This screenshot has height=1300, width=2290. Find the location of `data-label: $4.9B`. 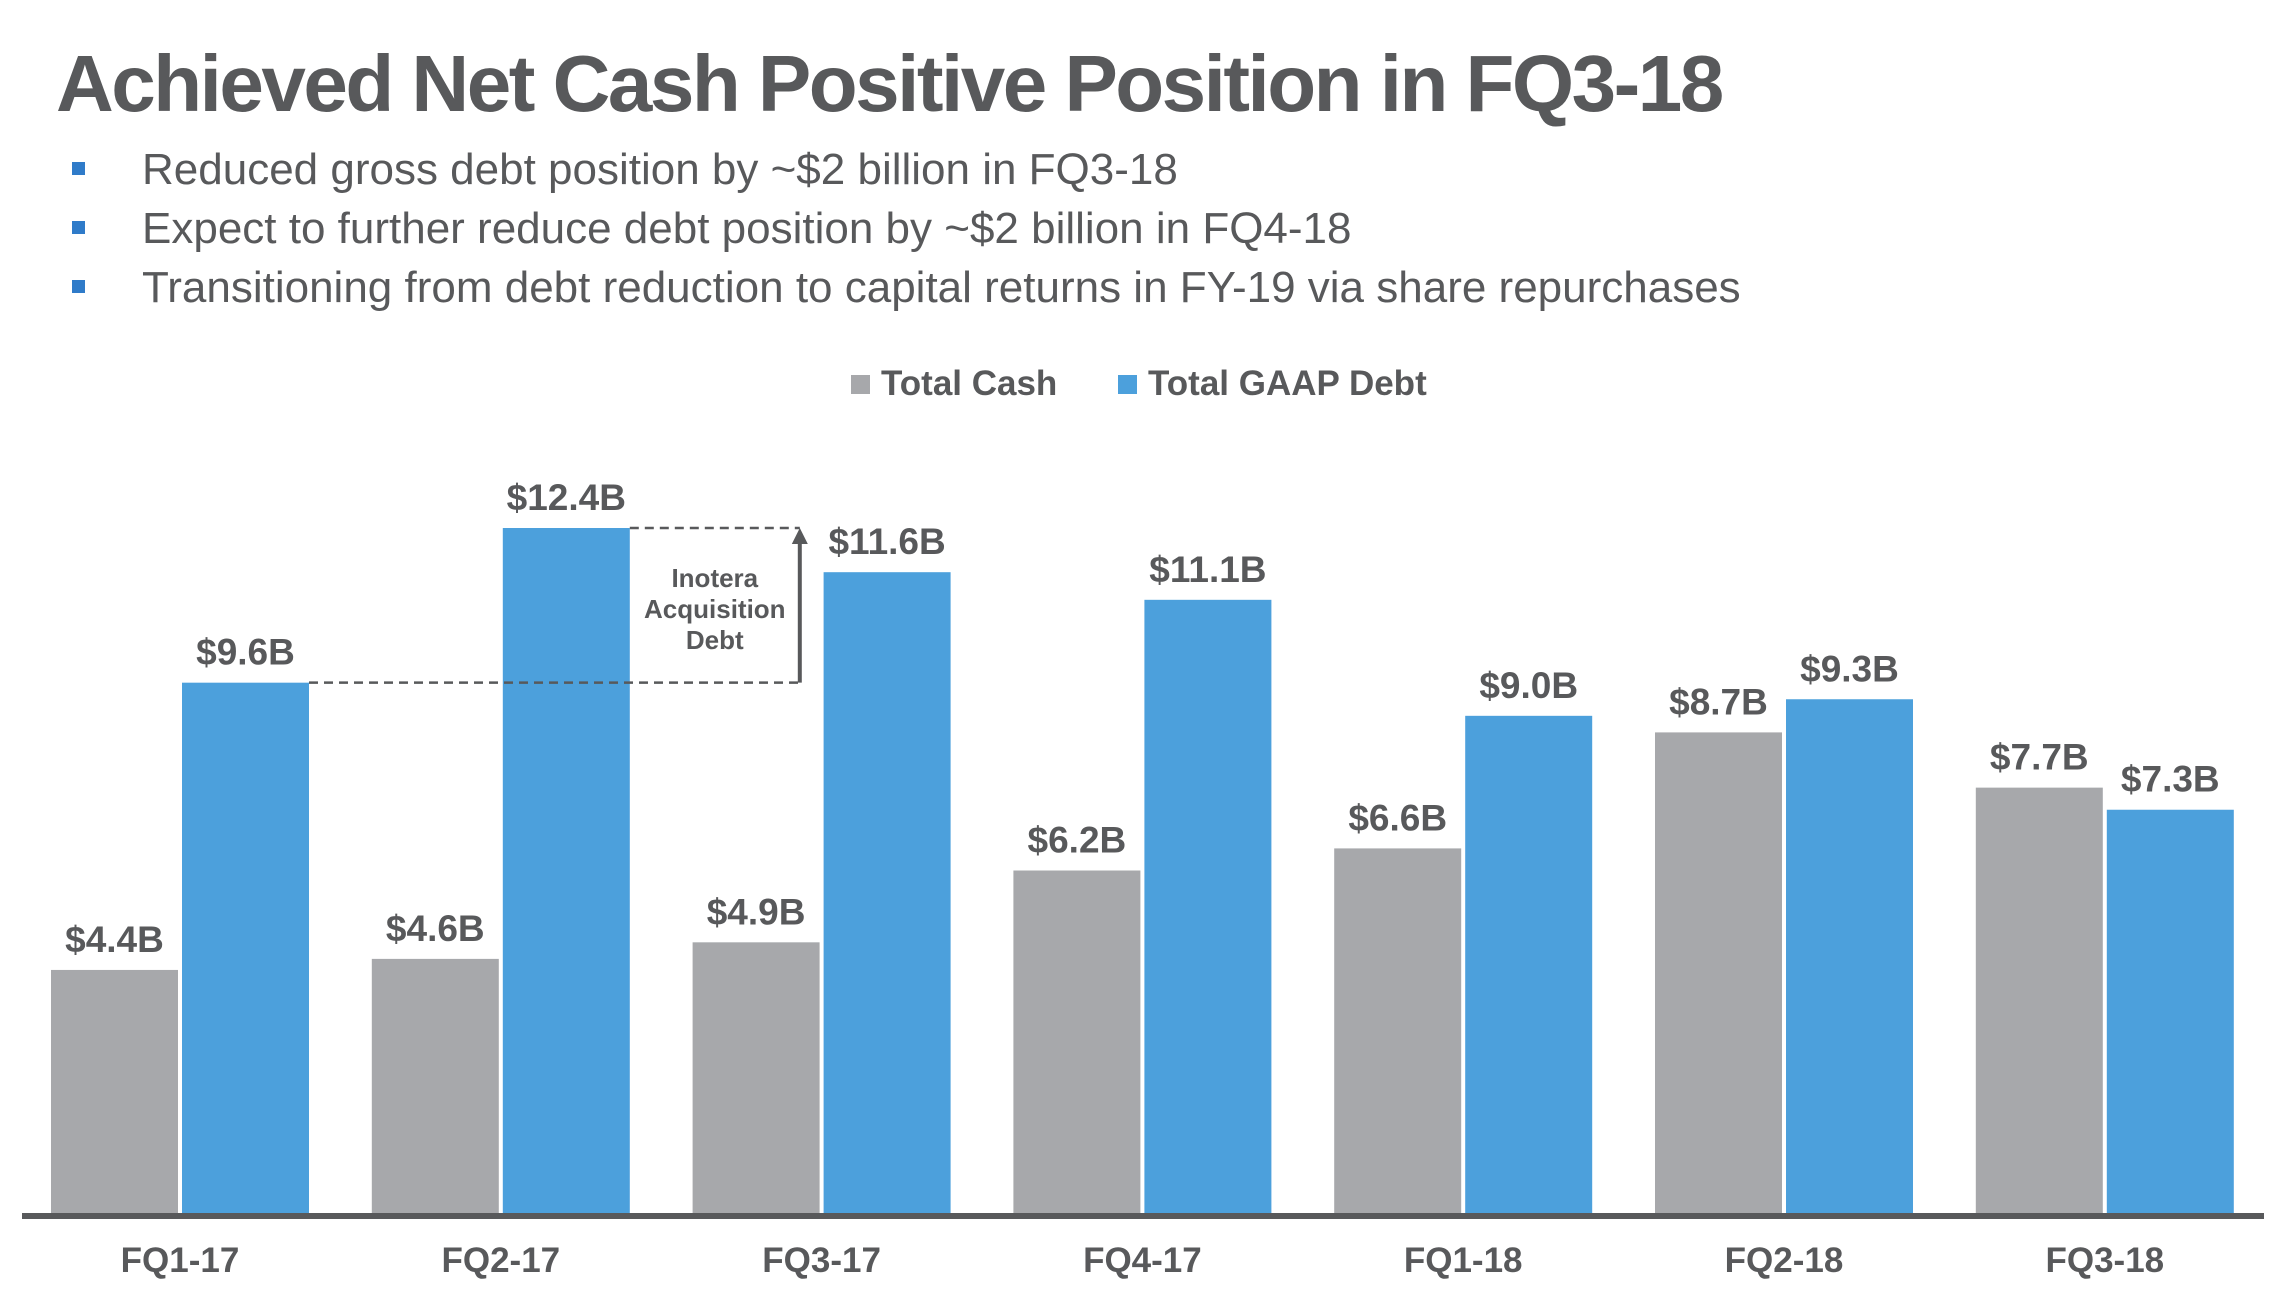

data-label: $4.9B is located at coordinates (756, 911).